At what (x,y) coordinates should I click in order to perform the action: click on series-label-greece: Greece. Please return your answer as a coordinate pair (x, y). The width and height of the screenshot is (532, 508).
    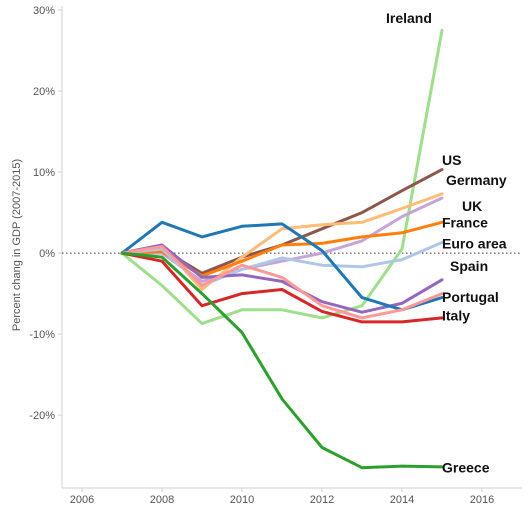
    Looking at the image, I should click on (466, 468).